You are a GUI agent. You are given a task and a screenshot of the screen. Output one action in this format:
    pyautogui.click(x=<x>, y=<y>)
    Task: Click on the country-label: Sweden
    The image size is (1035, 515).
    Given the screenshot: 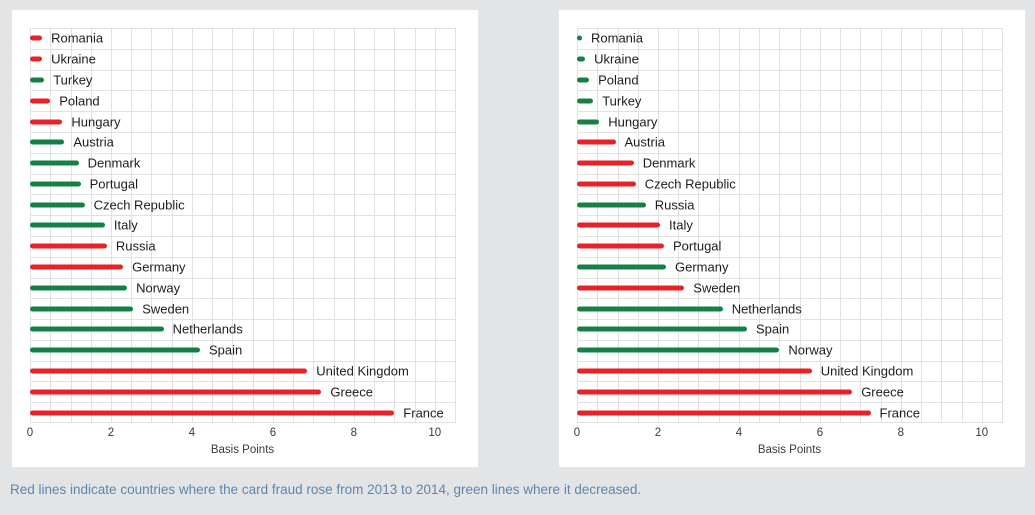 What is the action you would take?
    pyautogui.click(x=717, y=288)
    